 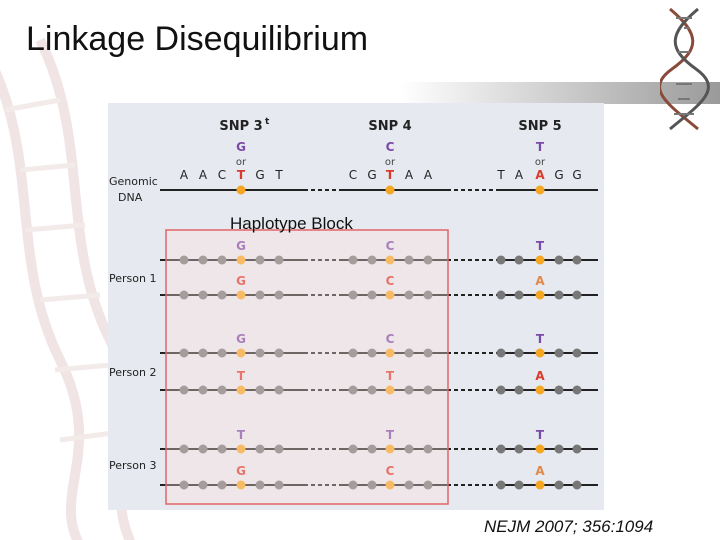 What do you see at coordinates (390, 147) in the screenshot?
I see `genomic-allele-top: C` at bounding box center [390, 147].